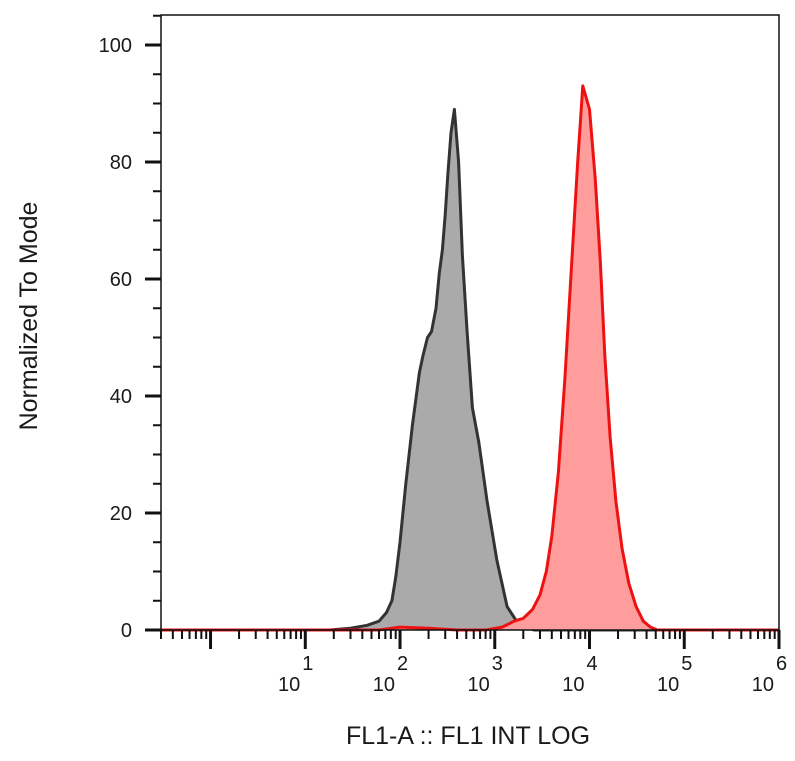 This screenshot has height=761, width=795. Describe the element at coordinates (121, 397) in the screenshot. I see `y-tick-label: 40` at that location.